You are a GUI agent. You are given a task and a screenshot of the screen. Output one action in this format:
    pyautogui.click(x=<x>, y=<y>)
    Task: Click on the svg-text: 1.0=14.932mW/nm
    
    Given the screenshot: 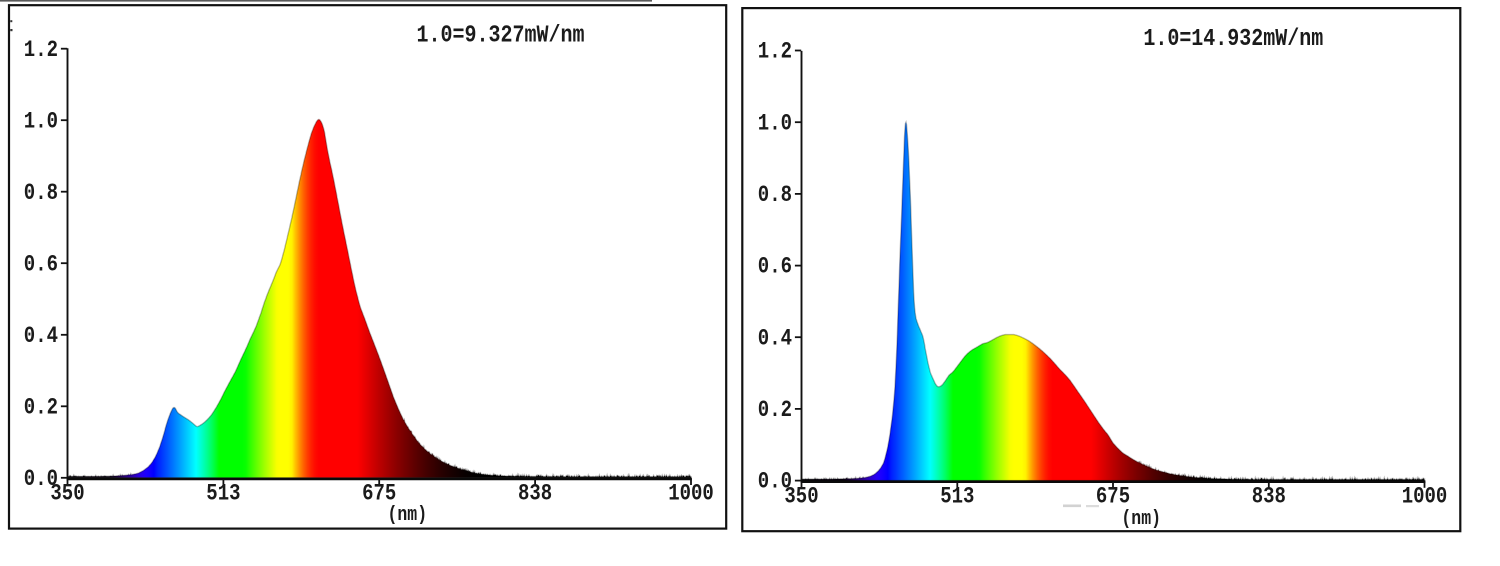 What is the action you would take?
    pyautogui.click(x=1233, y=38)
    